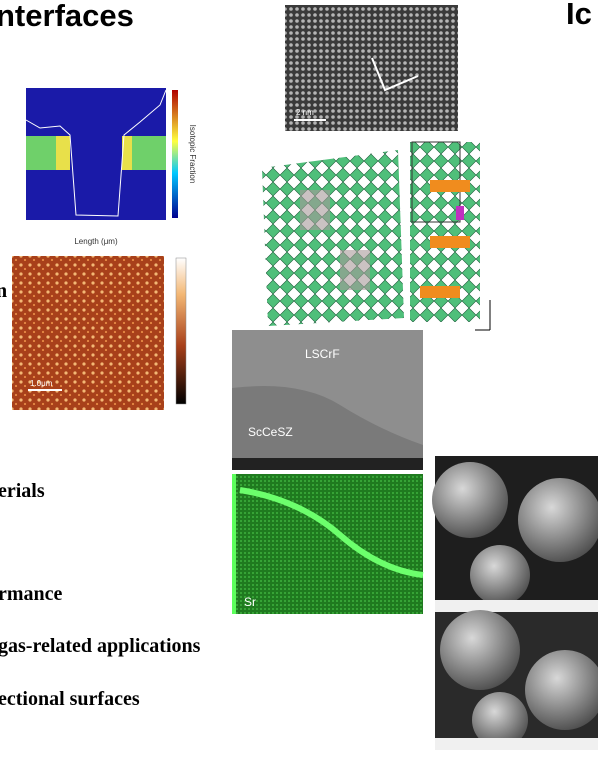 This screenshot has height=767, width=598. Describe the element at coordinates (328, 544) in the screenshot. I see `eds-map: Sr` at that location.